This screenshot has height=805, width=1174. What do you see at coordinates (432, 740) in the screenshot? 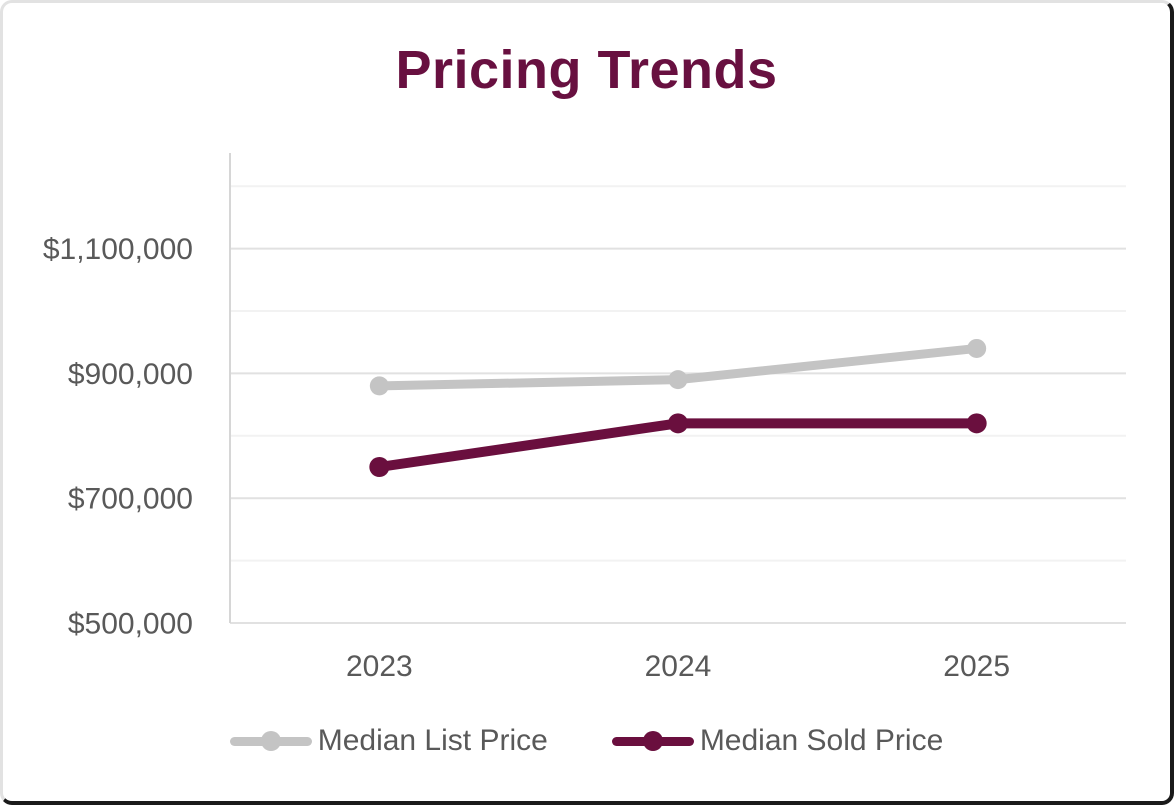
I see `legend-label: Median List Price` at bounding box center [432, 740].